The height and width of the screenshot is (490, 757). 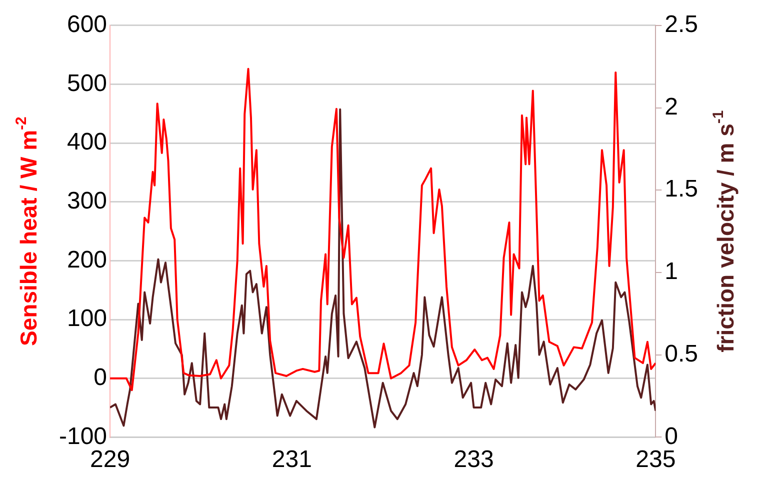 I want to click on x-tick-label: 231, so click(x=292, y=460).